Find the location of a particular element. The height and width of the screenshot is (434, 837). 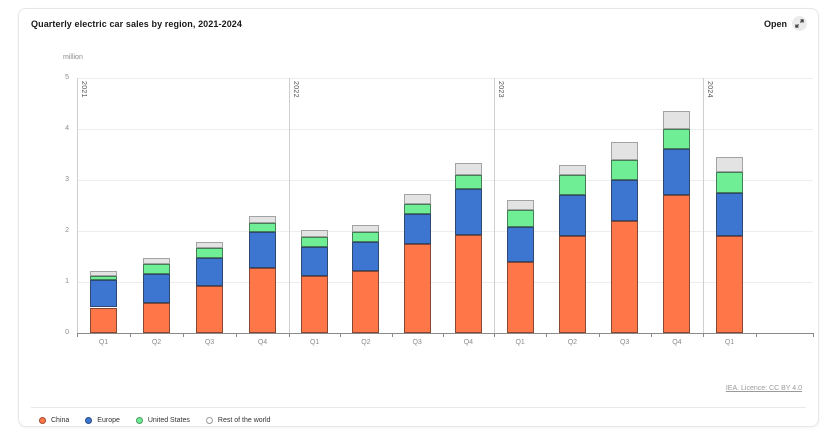

bar-segment-united-states-2023-q1 is located at coordinates (520, 218).